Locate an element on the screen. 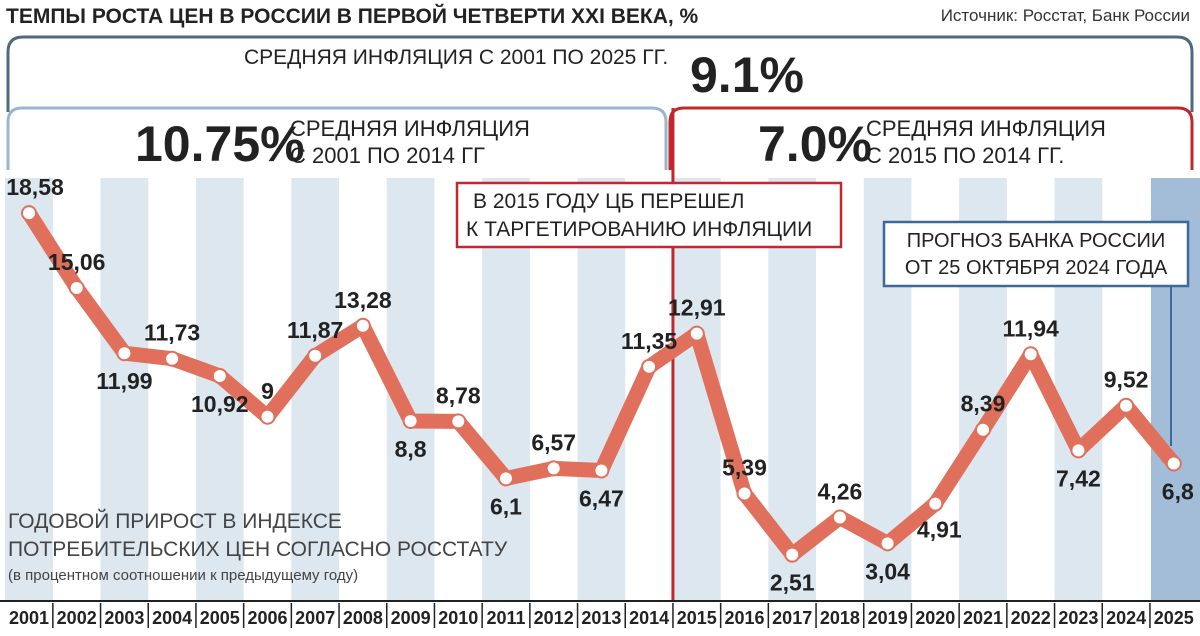  data-label-2013: 6,47 is located at coordinates (601, 499).